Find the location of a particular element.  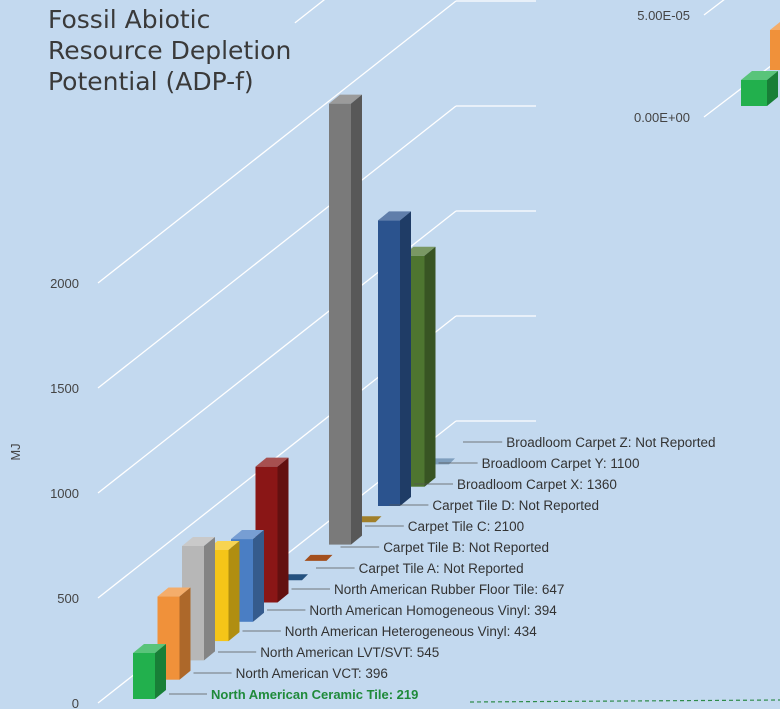

bar-3-side is located at coordinates (234, 591).